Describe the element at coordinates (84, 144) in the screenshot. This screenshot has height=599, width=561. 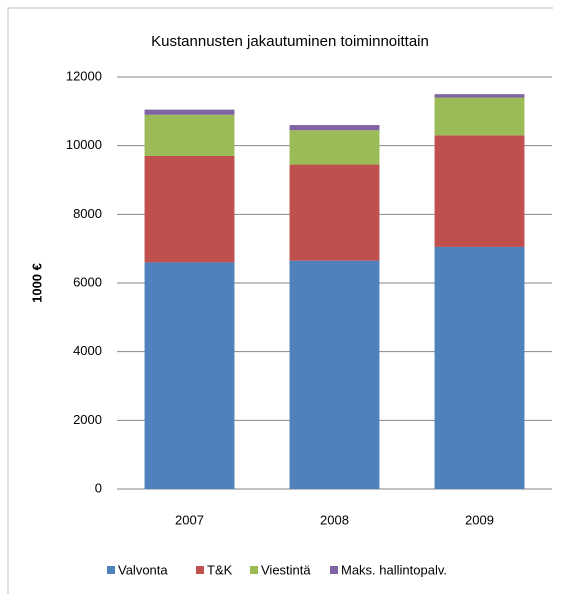
I see `y-tick-label: 10000` at that location.